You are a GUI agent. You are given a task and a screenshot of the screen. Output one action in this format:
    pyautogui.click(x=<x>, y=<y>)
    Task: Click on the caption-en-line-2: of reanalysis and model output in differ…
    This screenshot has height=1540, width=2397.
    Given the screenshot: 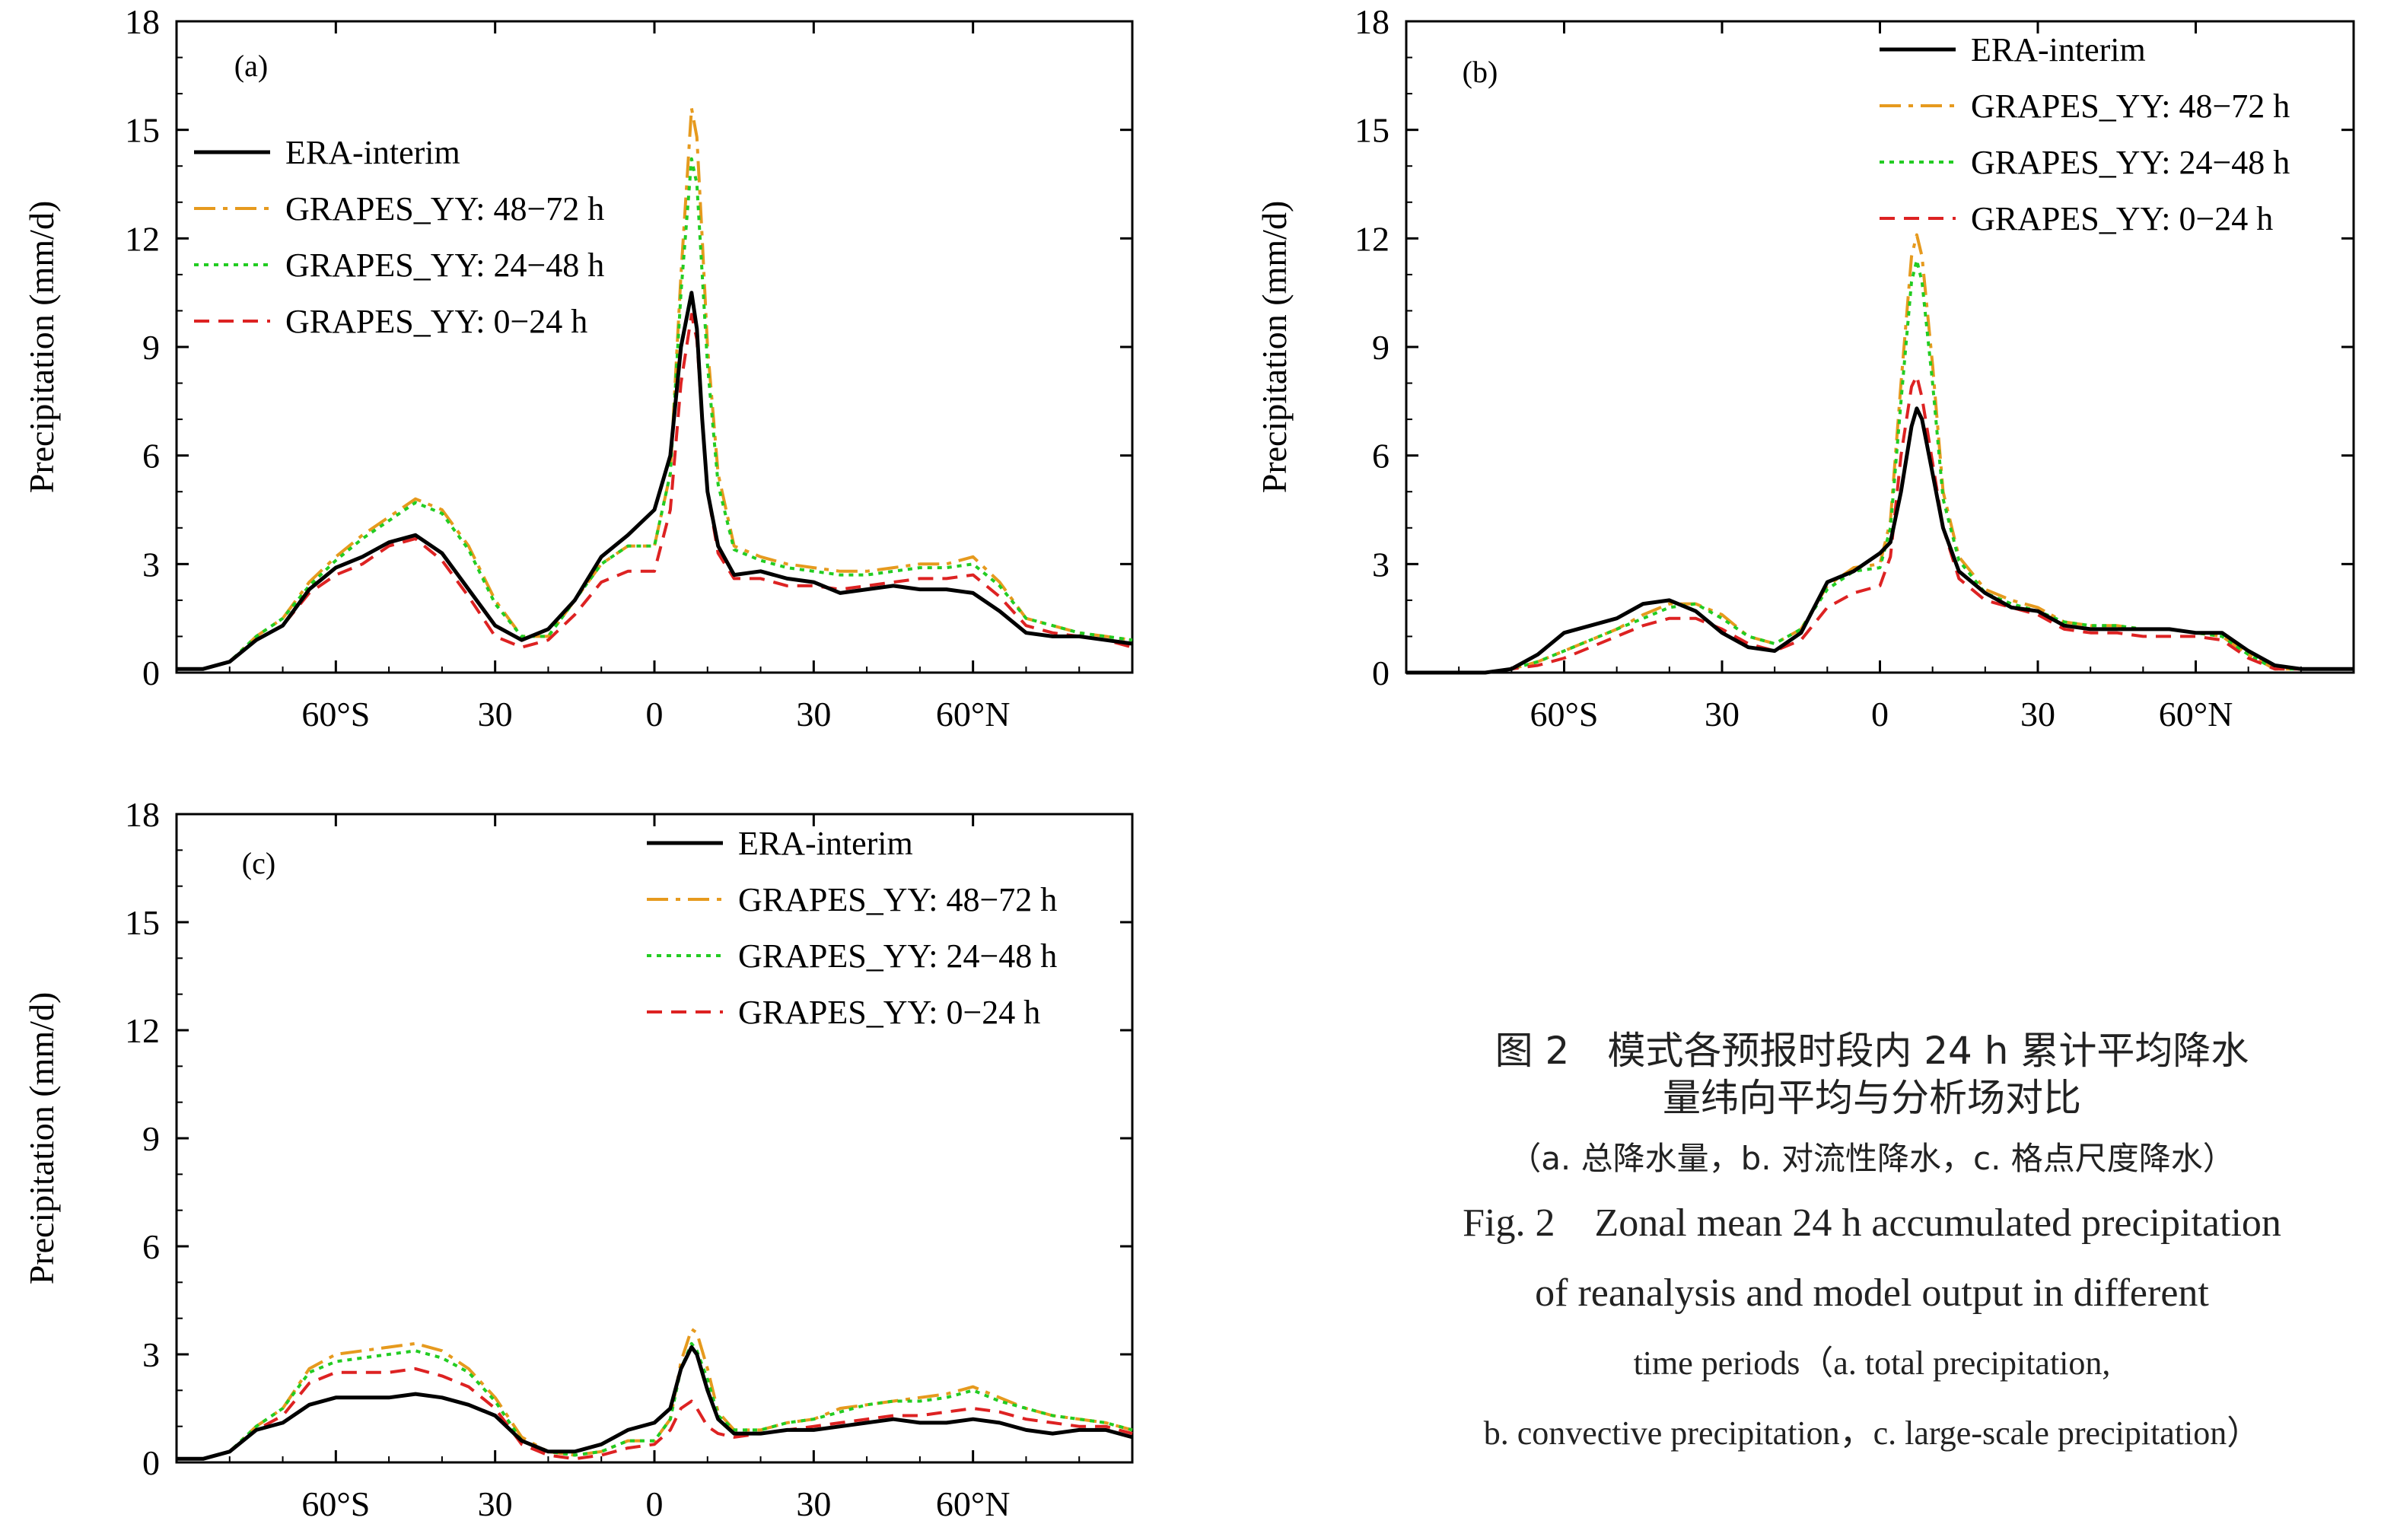 What is the action you would take?
    pyautogui.click(x=1872, y=1293)
    